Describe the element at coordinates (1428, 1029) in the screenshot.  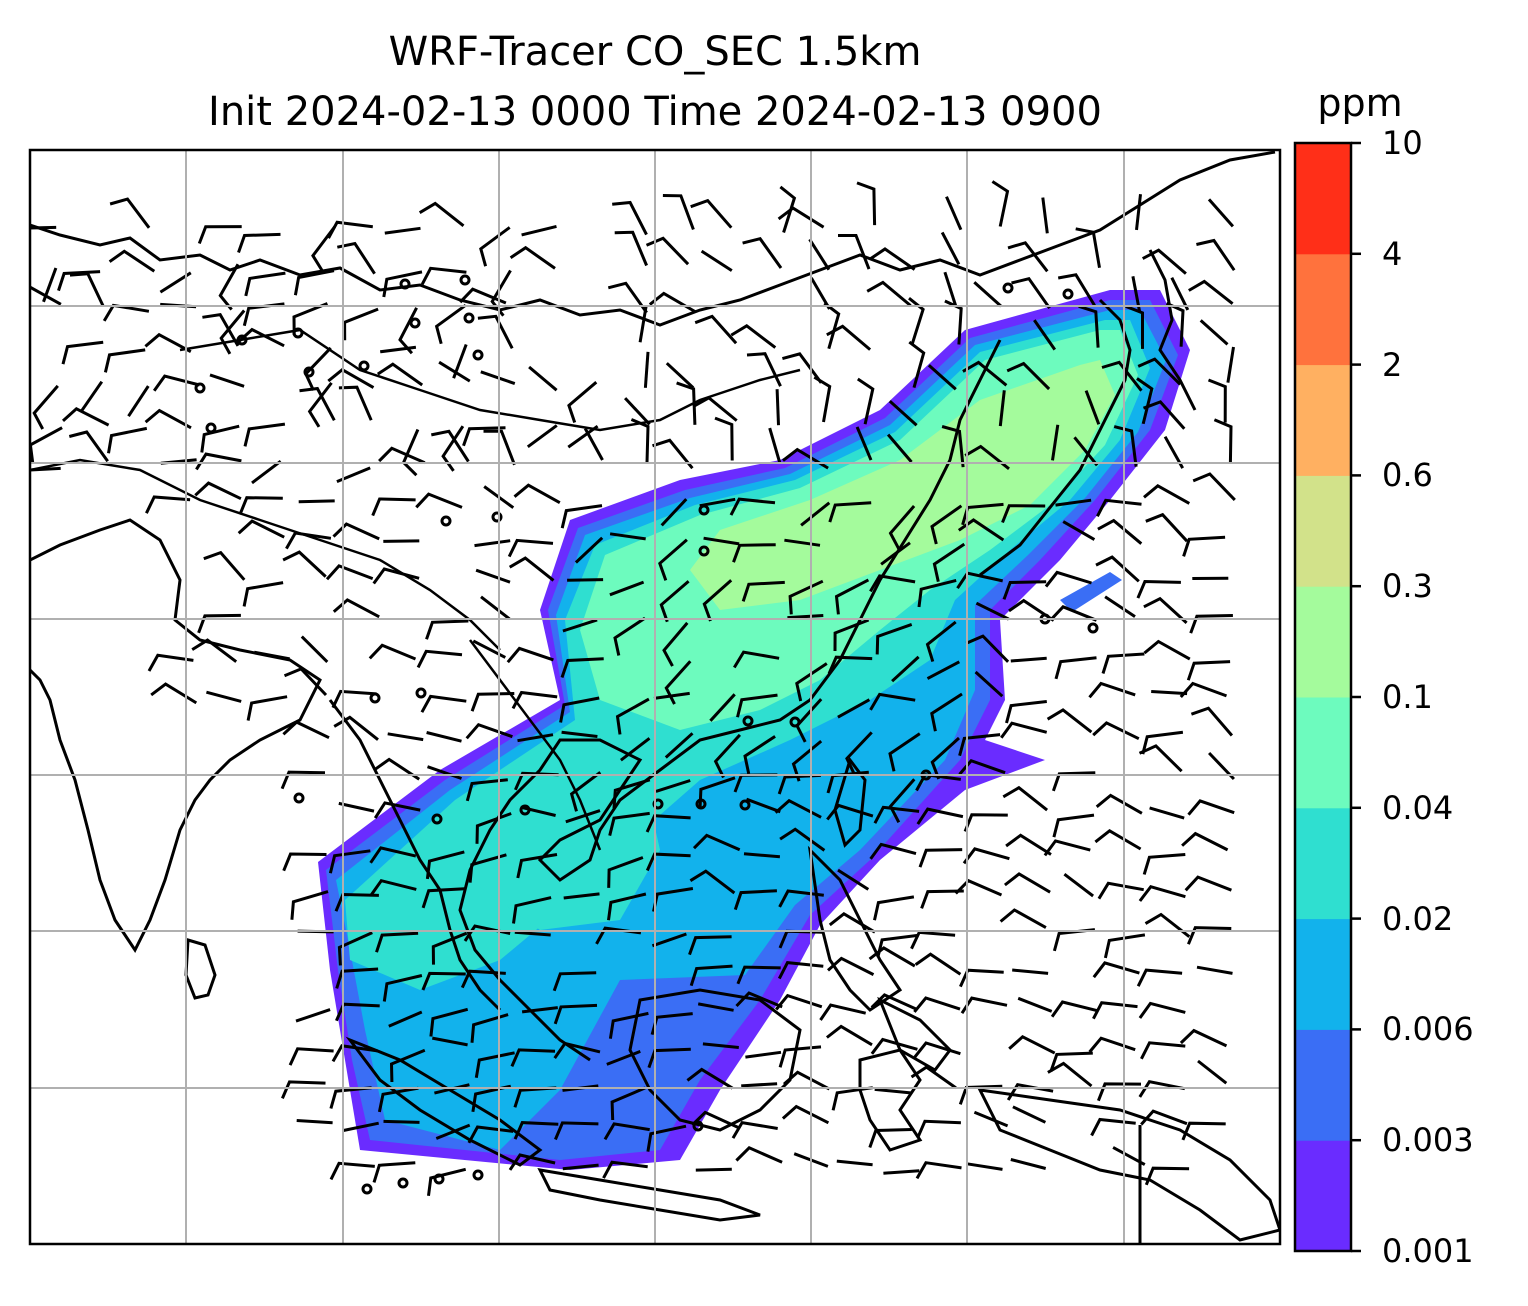
I see `colorbar-tick-label: 0.006` at that location.